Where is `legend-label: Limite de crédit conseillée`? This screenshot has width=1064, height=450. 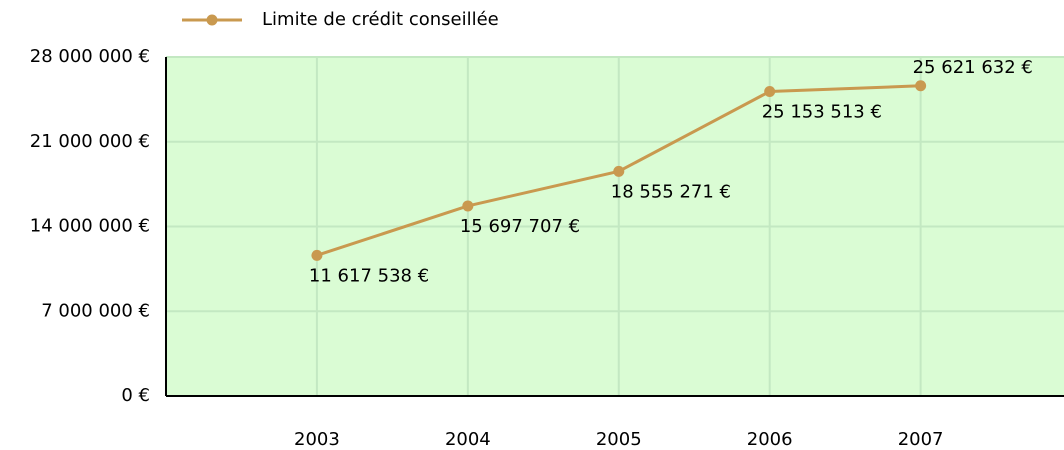 legend-label: Limite de crédit conseillée is located at coordinates (380, 19).